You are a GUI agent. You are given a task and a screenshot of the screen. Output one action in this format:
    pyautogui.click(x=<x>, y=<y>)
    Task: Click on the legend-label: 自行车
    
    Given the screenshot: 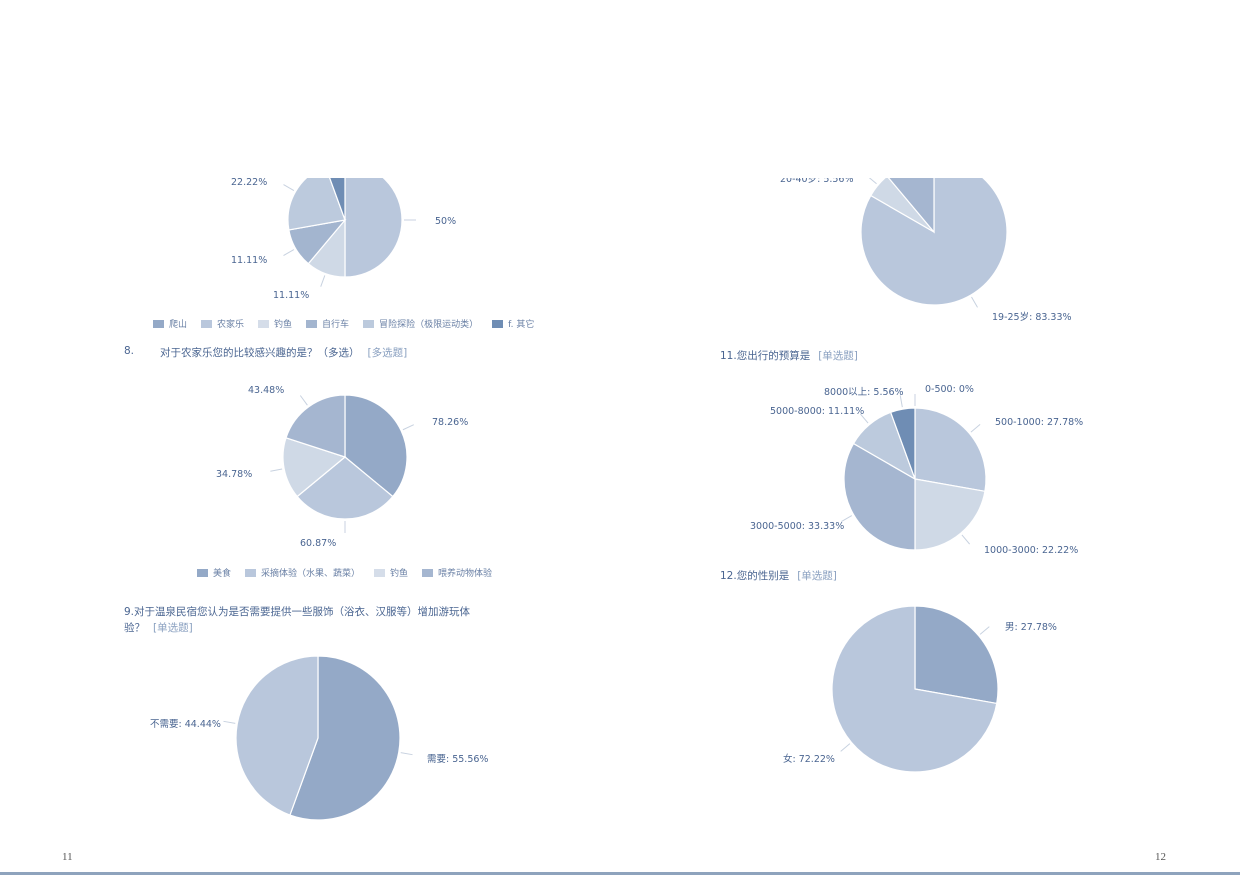 What is the action you would take?
    pyautogui.click(x=336, y=325)
    